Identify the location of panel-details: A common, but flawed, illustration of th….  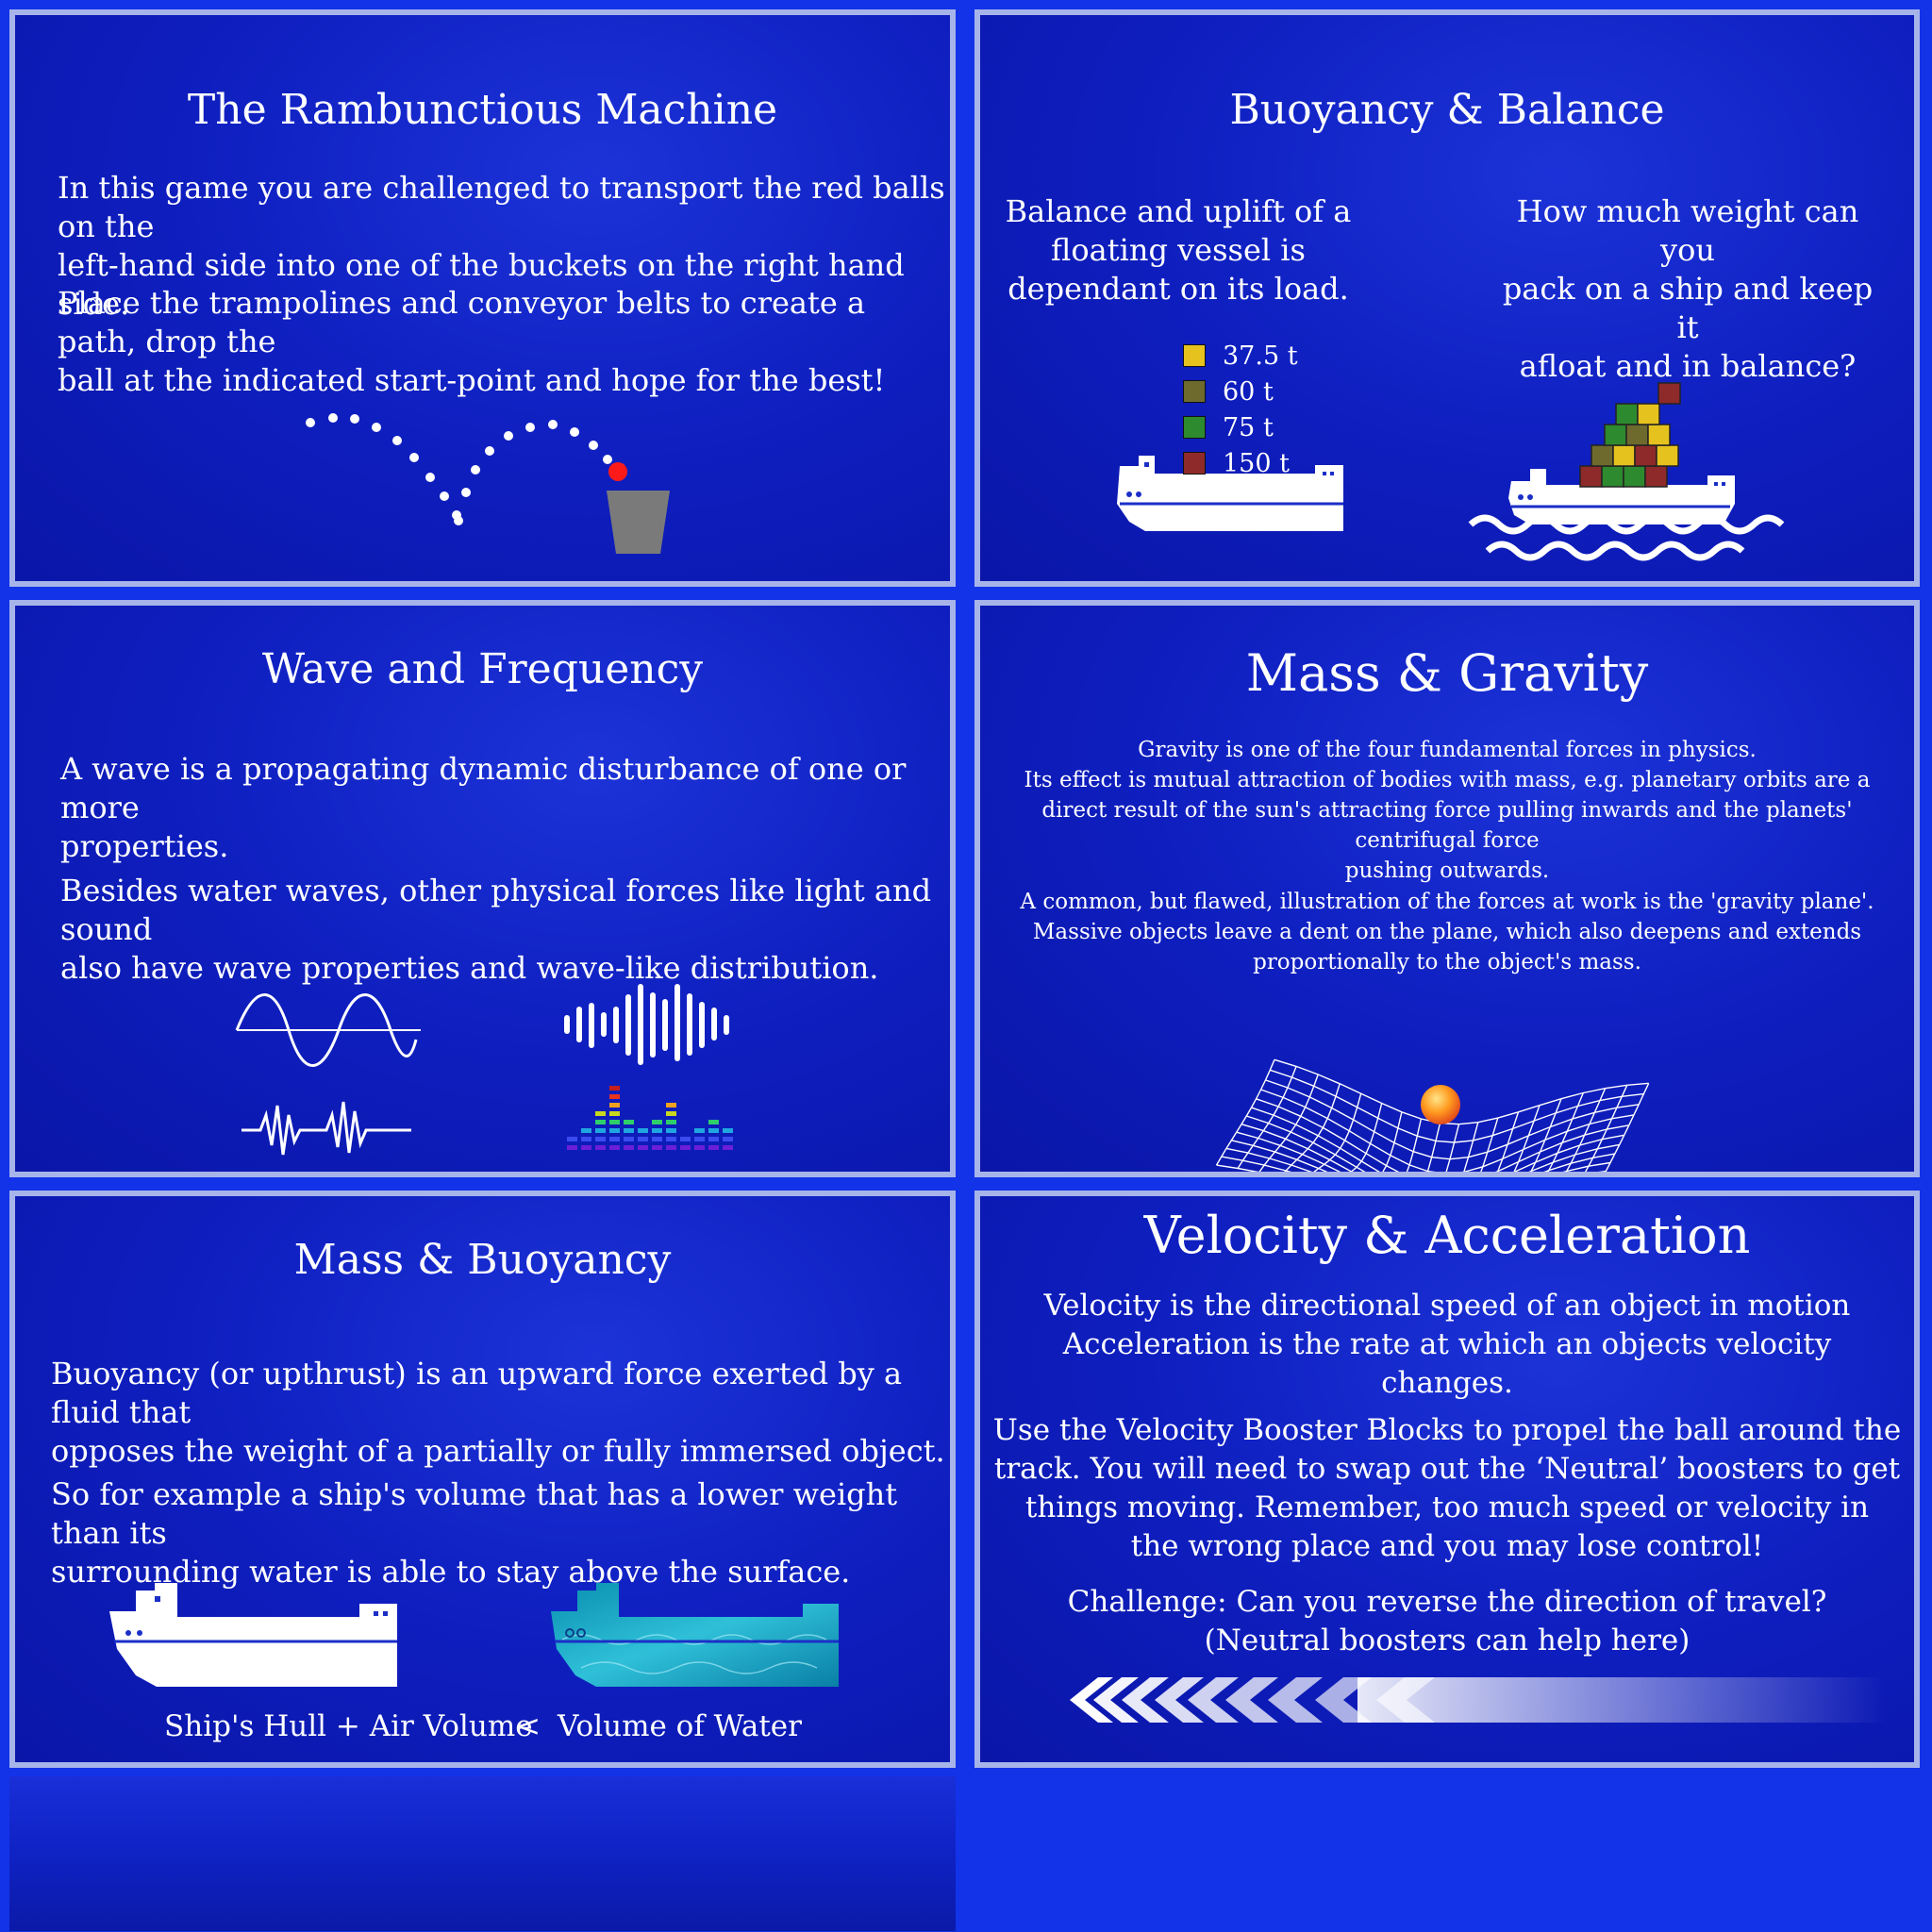
(1447, 932).